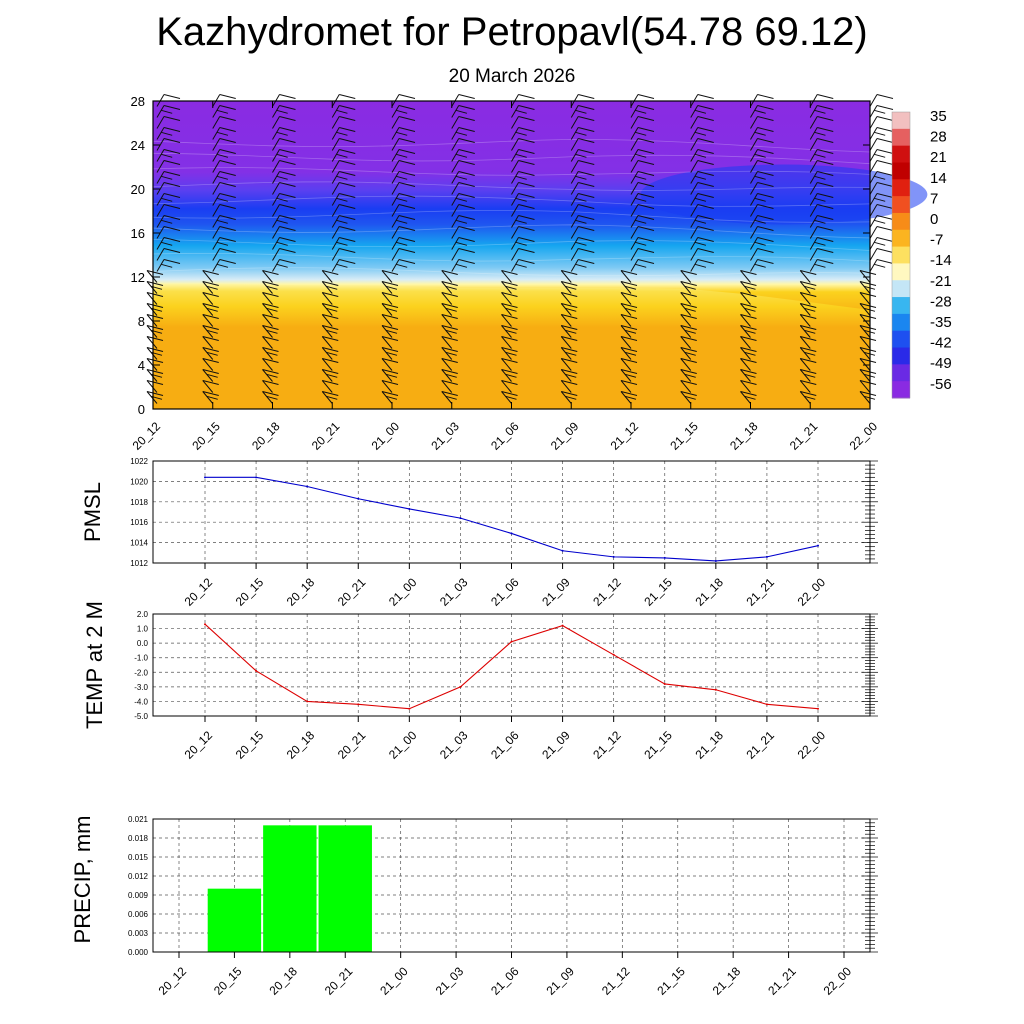 Image resolution: width=1024 pixels, height=1024 pixels. I want to click on colorbar-label: 7, so click(934, 198).